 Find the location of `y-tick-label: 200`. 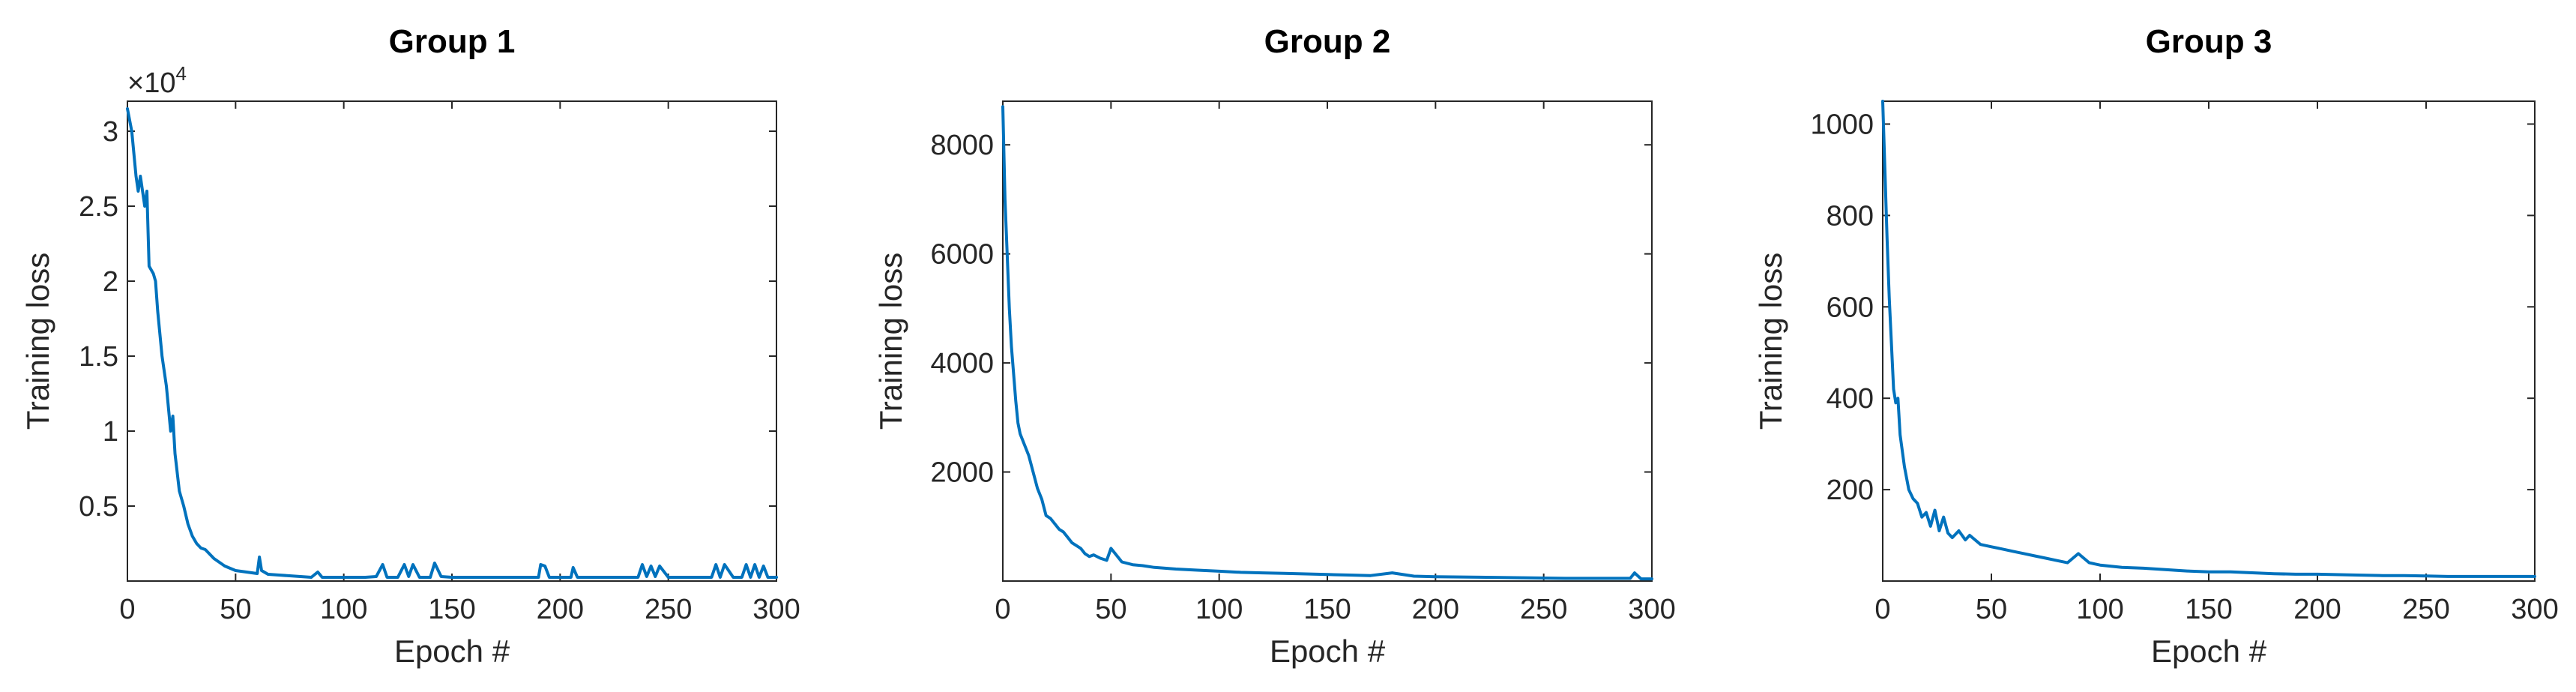

y-tick-label: 200 is located at coordinates (1851, 490).